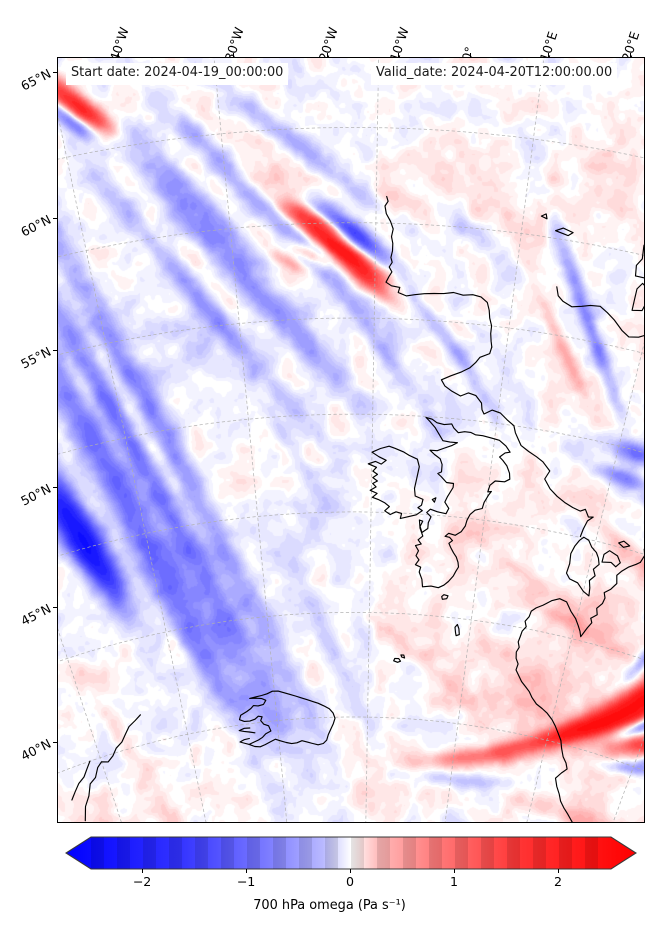 This screenshot has width=659, height=936. I want to click on colorbar-tick-group: −2 −1 0 1 2, so click(351, 881).